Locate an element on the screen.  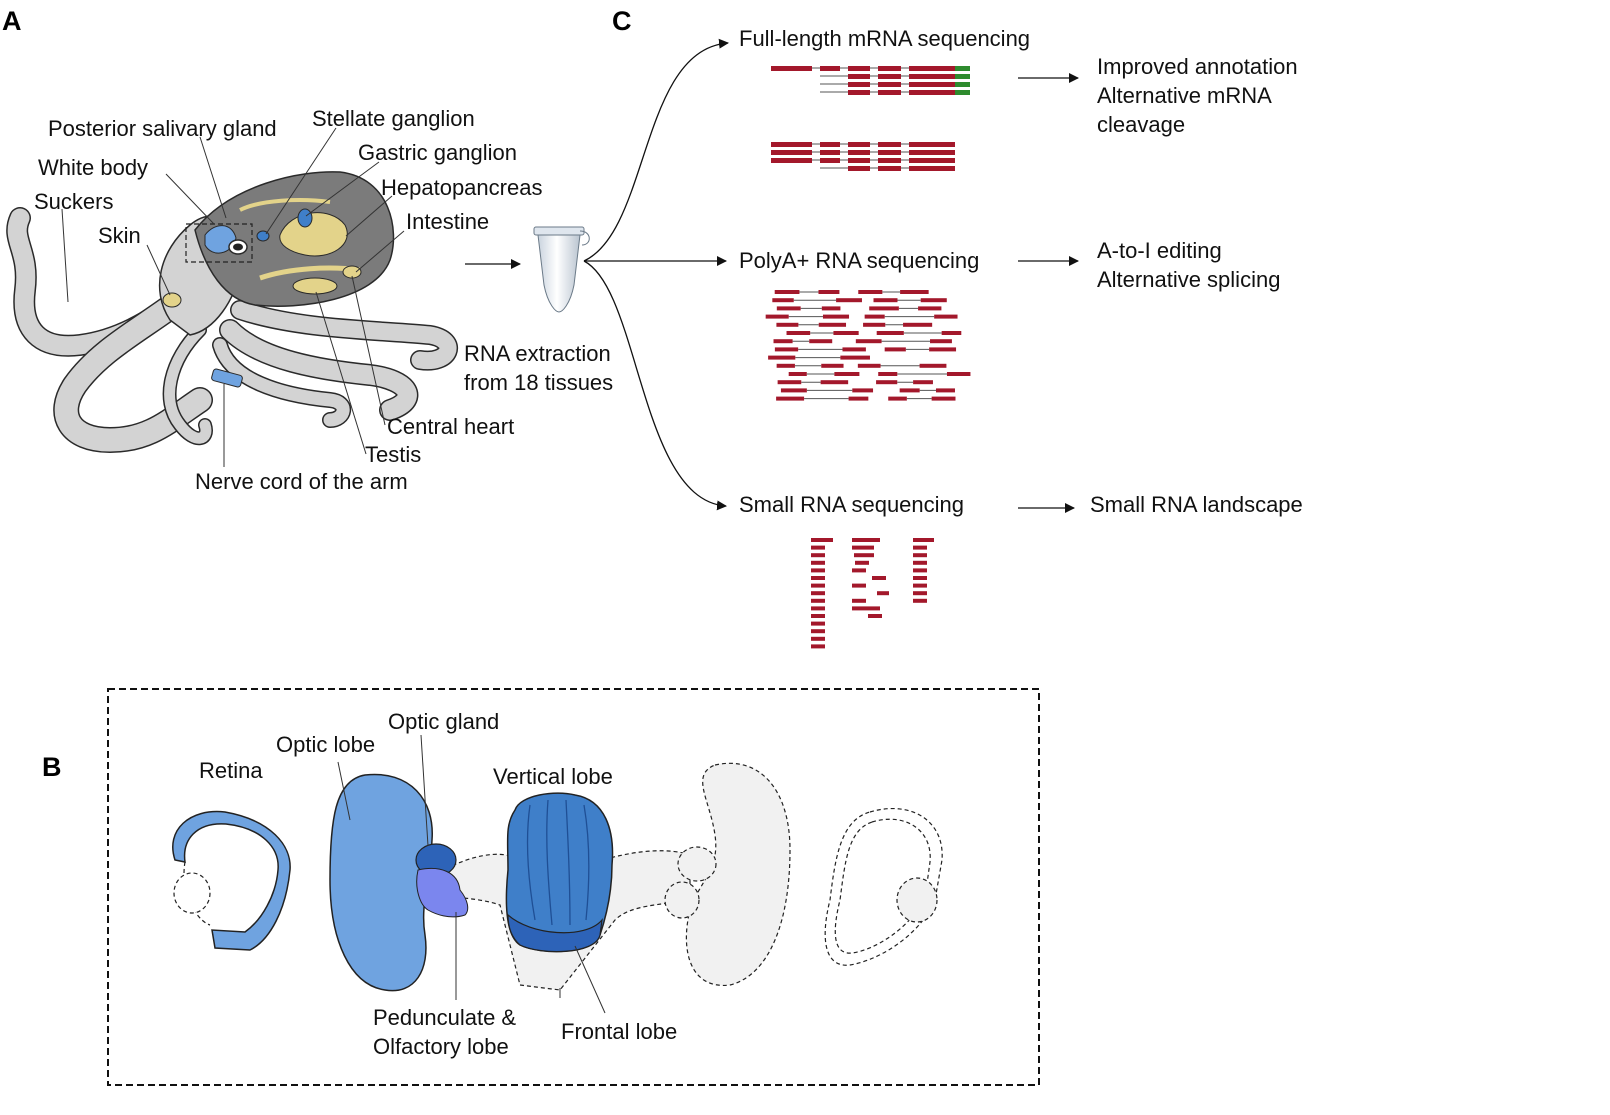
label-optic-lobe: Optic lobe is located at coordinates (325, 744).